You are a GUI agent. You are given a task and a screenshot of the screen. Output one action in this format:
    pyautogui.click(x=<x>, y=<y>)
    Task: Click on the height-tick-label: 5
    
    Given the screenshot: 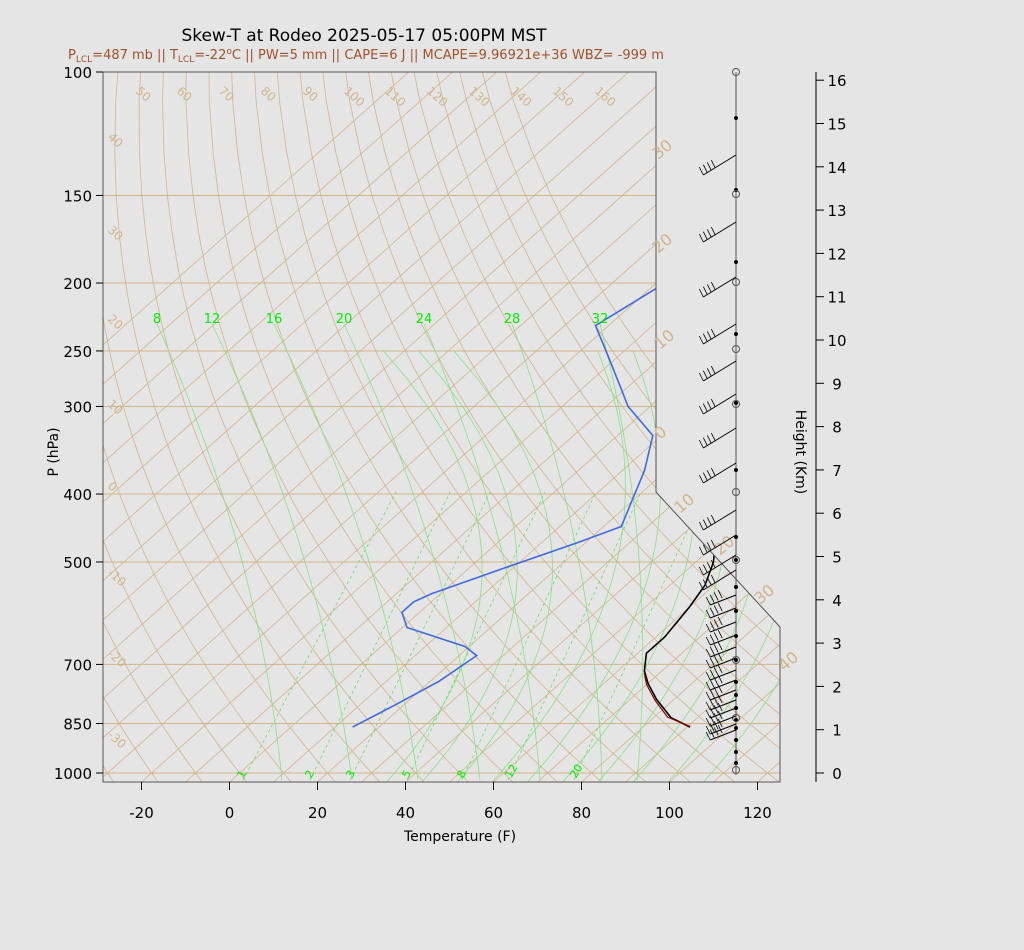 What is the action you would take?
    pyautogui.click(x=837, y=558)
    